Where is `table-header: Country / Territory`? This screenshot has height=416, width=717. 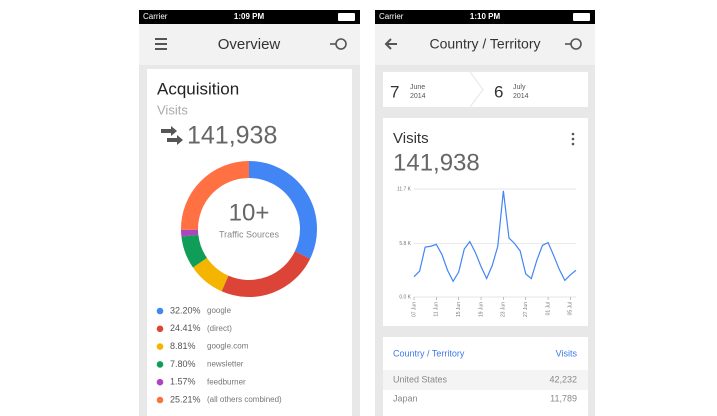 table-header: Country / Territory is located at coordinates (429, 353).